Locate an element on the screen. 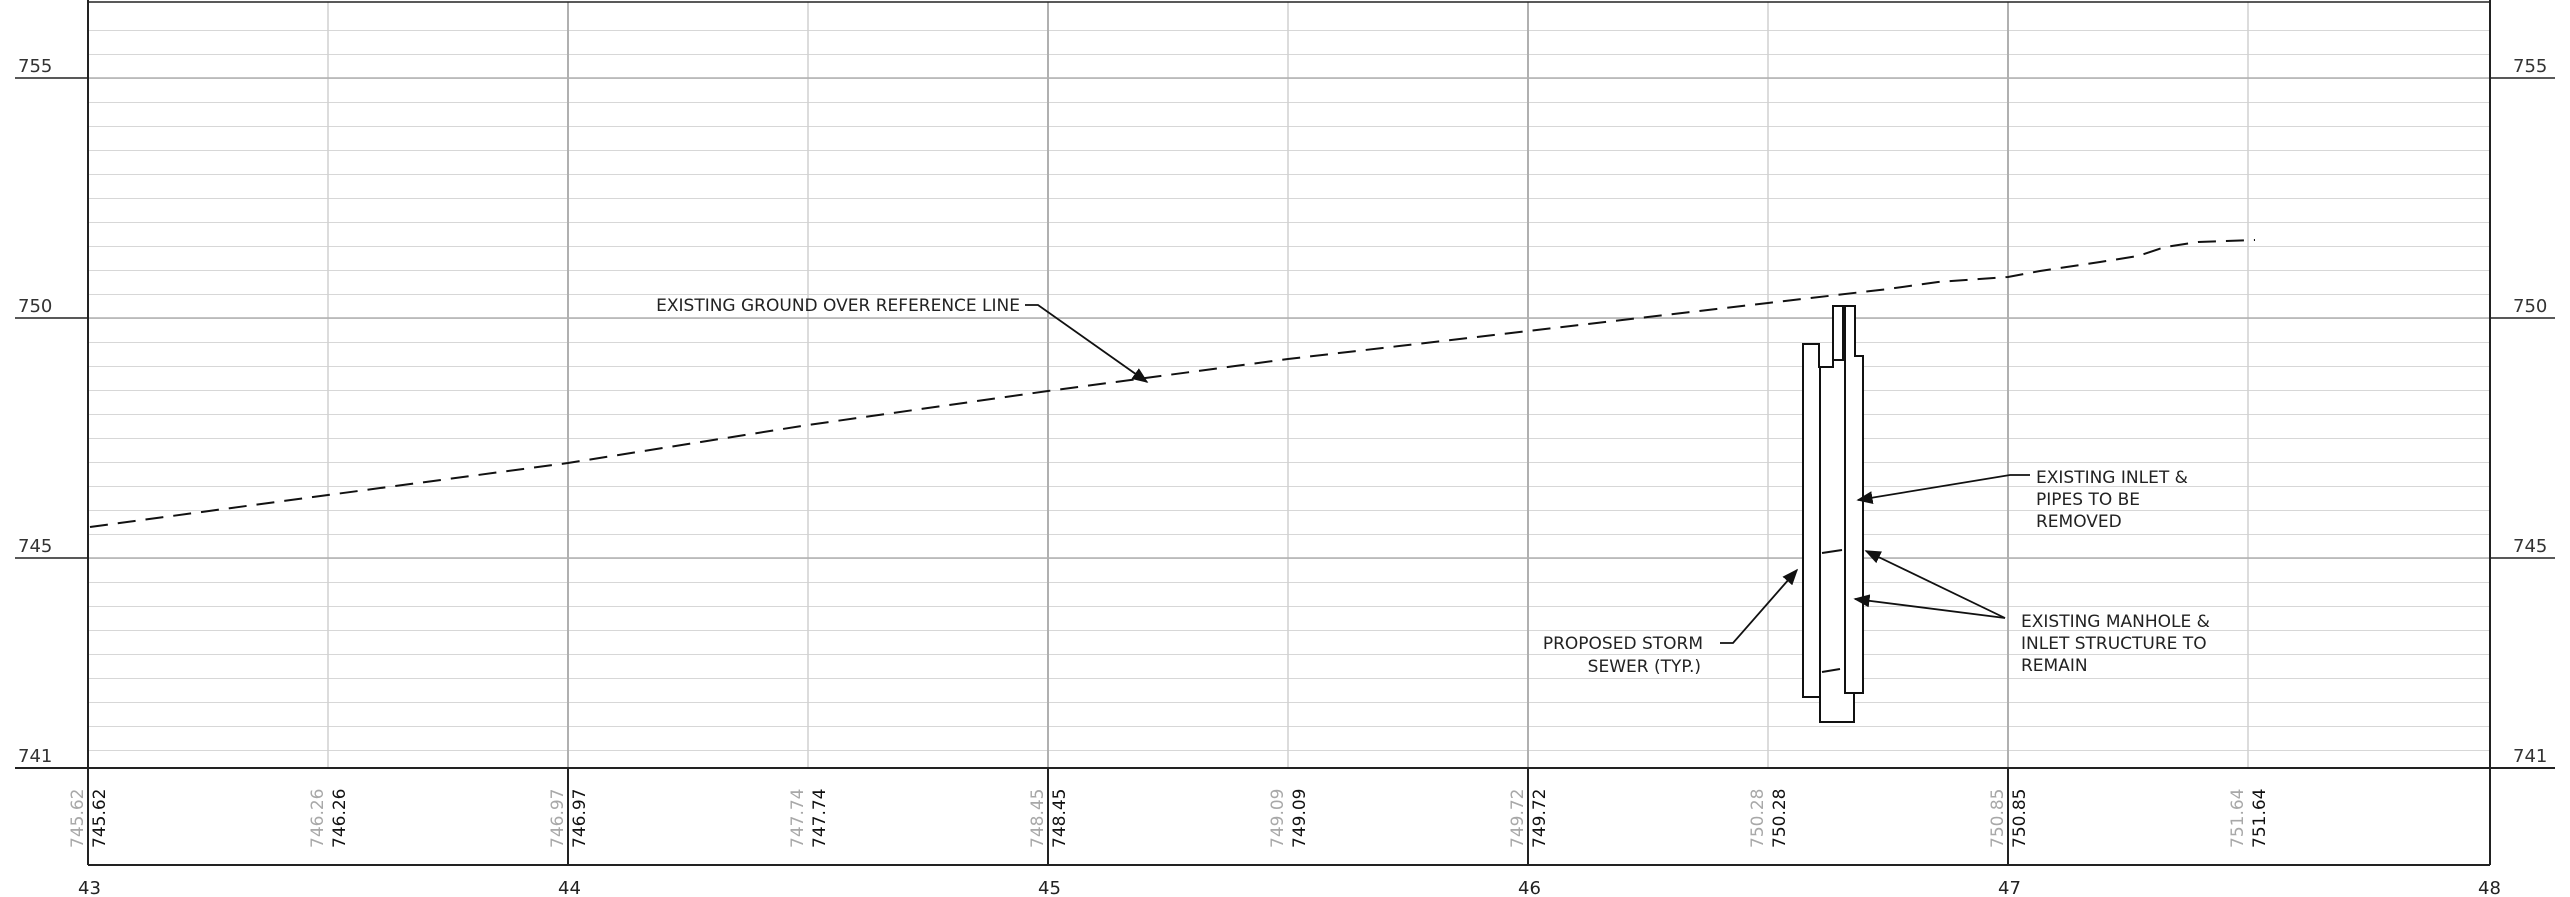  existing-grade-label: 746.97 is located at coordinates (558, 818).